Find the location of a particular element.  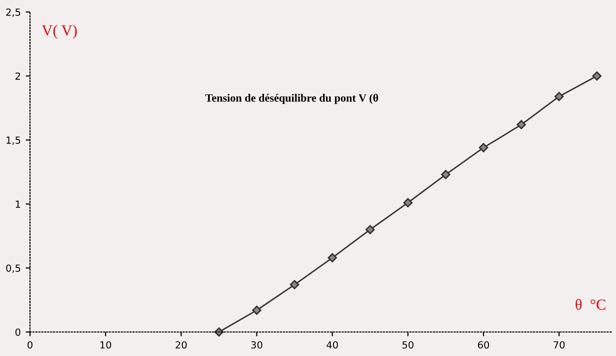

x-tick-label: 10 is located at coordinates (106, 345).